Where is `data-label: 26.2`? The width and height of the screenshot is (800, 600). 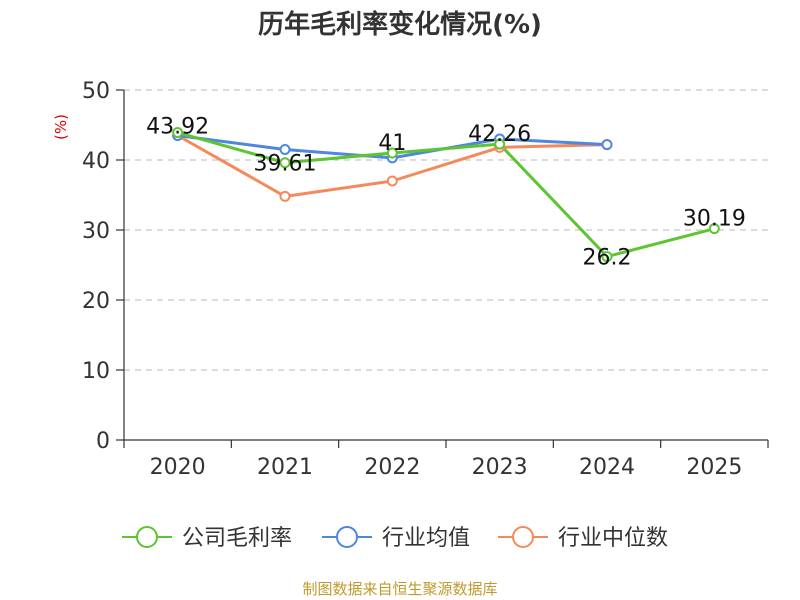
data-label: 26.2 is located at coordinates (607, 258).